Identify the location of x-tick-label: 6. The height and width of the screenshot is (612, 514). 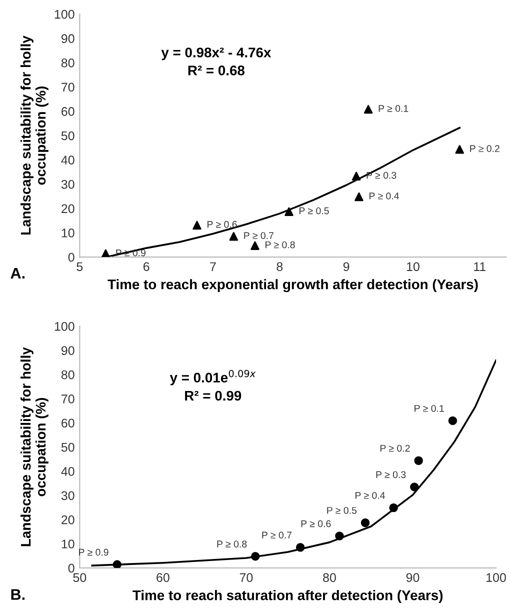
(146, 267).